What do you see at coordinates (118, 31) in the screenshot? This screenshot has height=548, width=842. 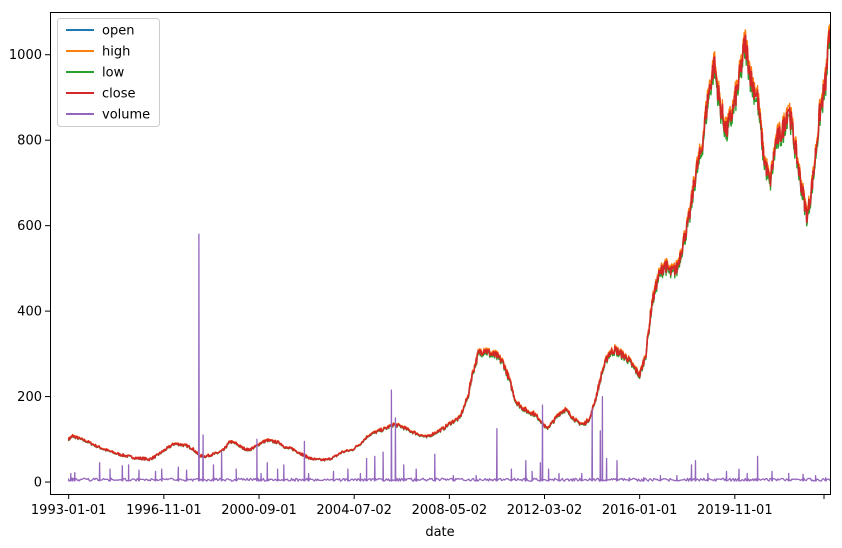 I see `legend-label-open: open` at bounding box center [118, 31].